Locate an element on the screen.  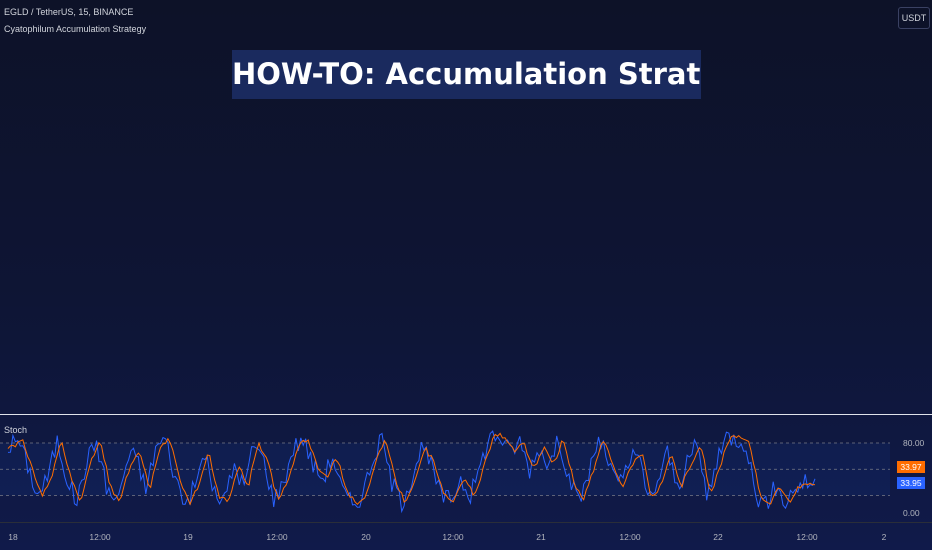
time-tick-label: 18 is located at coordinates (13, 537).